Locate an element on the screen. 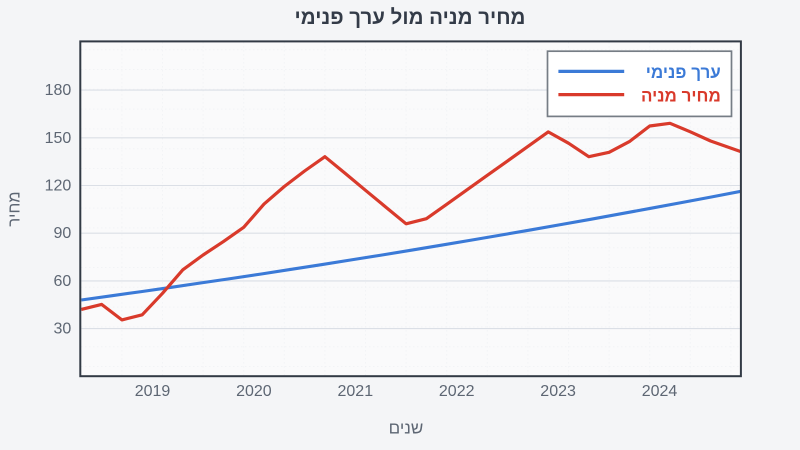 Image resolution: width=800 pixels, height=450 pixels. svg-text: 180 is located at coordinates (58, 90).